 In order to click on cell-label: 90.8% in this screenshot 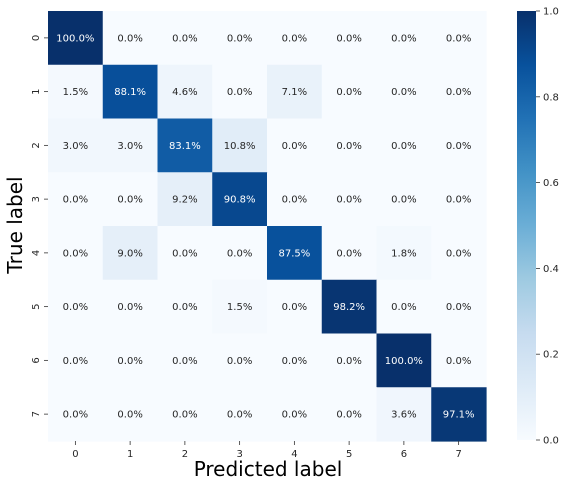, I will do `click(240, 200)`.